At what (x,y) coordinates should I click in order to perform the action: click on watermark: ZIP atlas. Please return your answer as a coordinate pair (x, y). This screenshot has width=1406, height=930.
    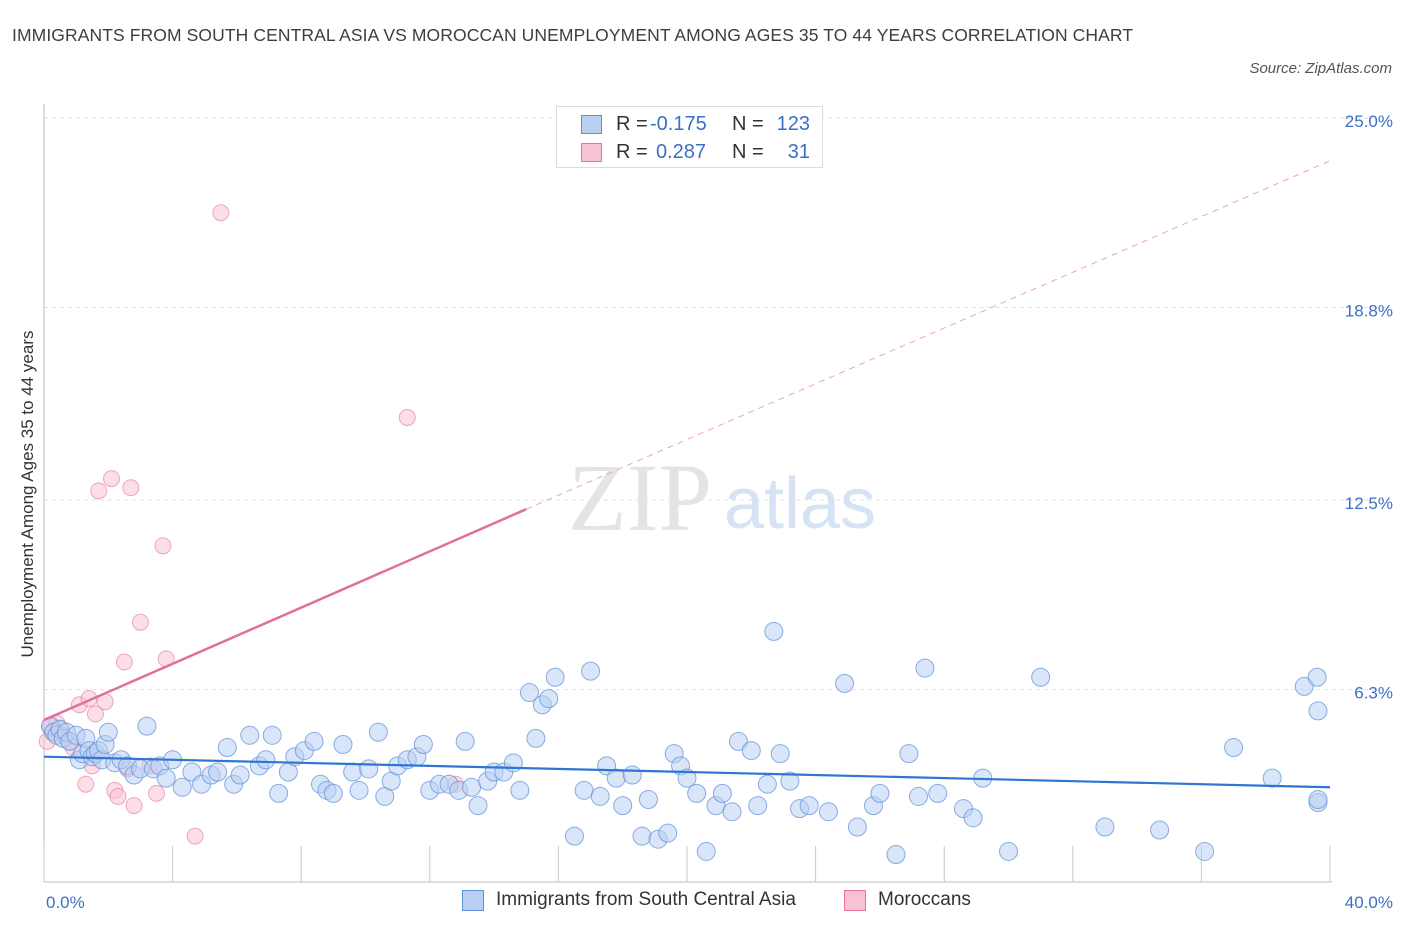
    Looking at the image, I should click on (722, 497).